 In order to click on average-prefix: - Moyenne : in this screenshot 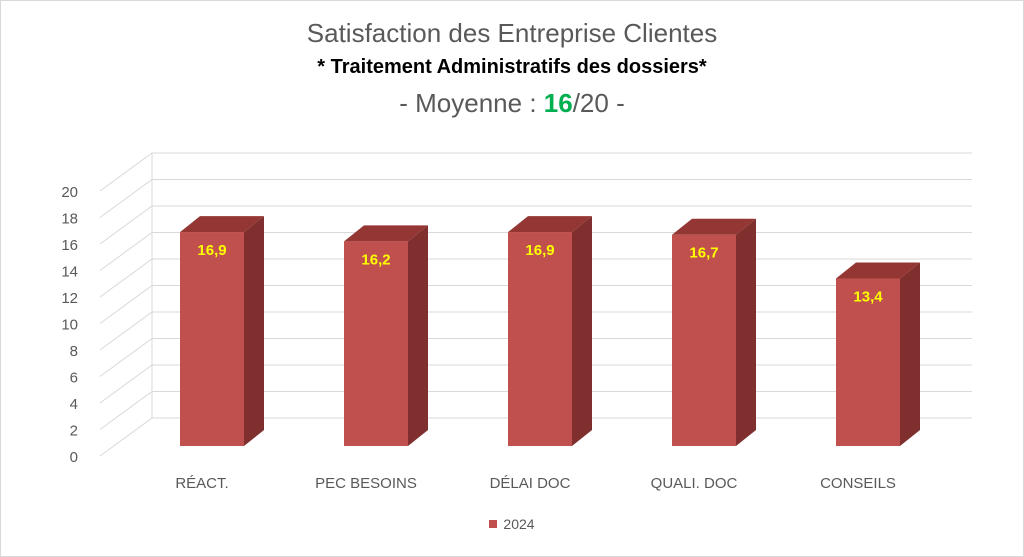, I will do `click(471, 103)`.